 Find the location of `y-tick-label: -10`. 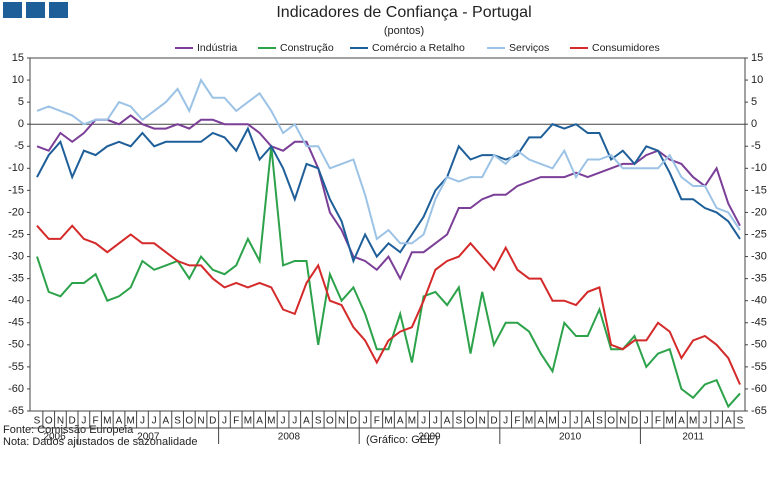

y-tick-label: -10 is located at coordinates (16, 168).